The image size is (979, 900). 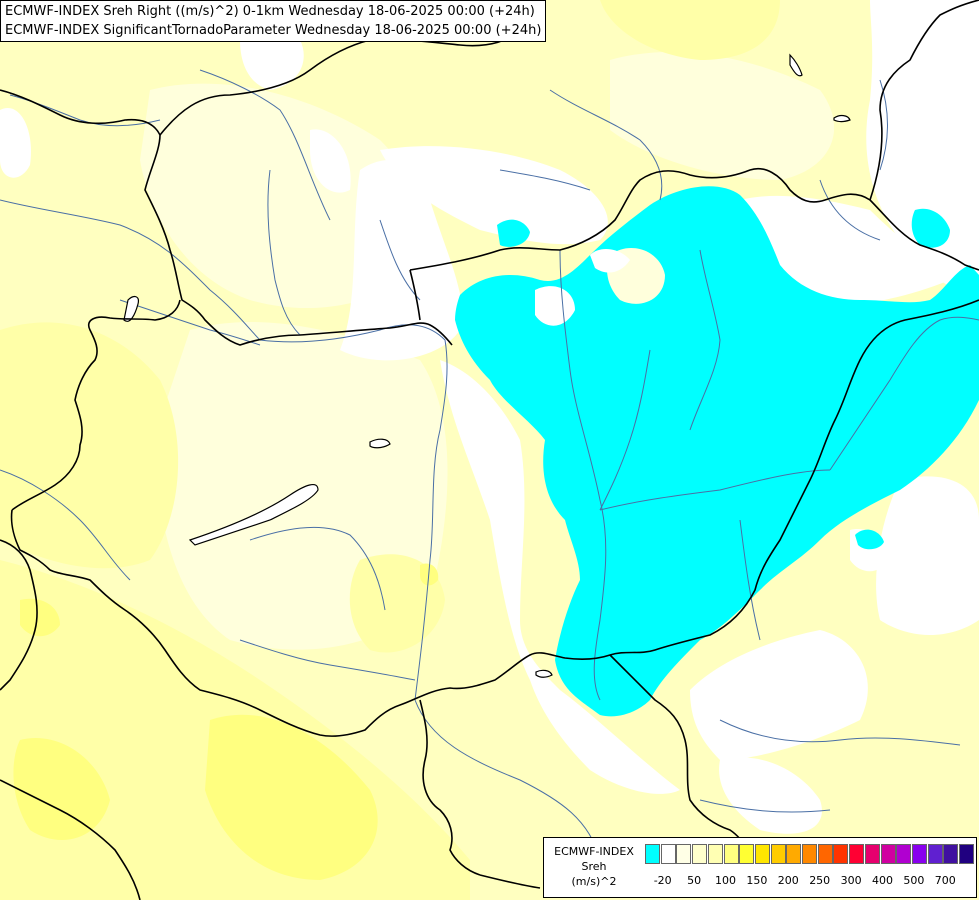 I want to click on legend-ticks: -20 50 100 150 200 250 300 400 500 700, so click(x=810, y=882).